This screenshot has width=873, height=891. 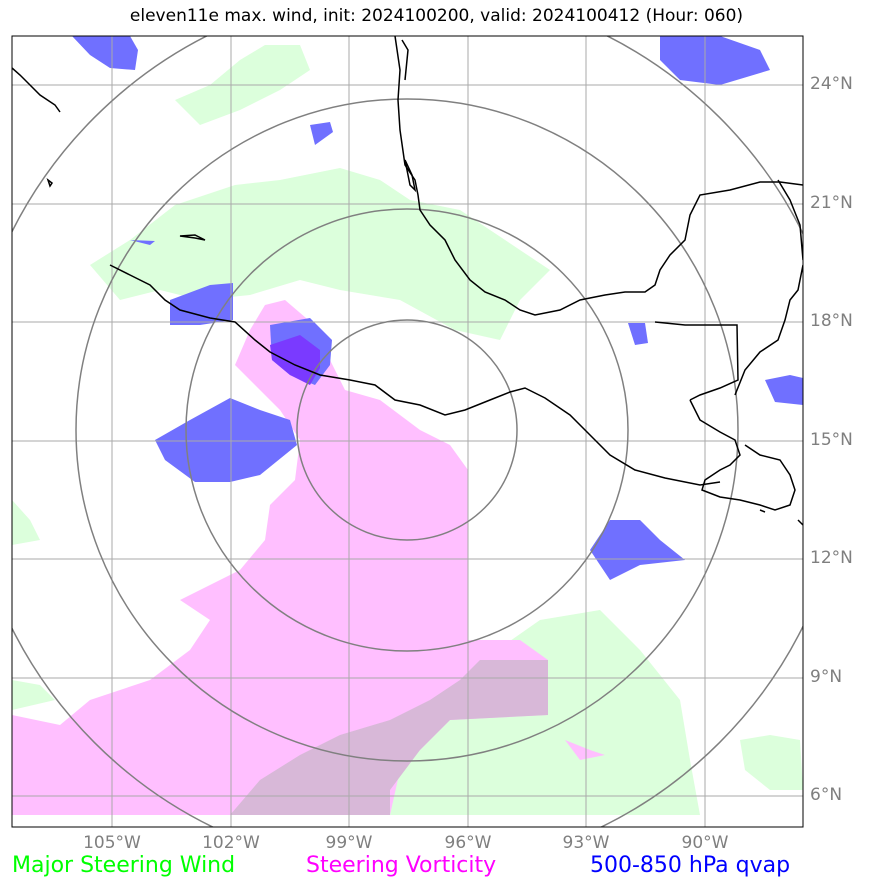 What do you see at coordinates (586, 843) in the screenshot?
I see `lon-label-93w: 93°W` at bounding box center [586, 843].